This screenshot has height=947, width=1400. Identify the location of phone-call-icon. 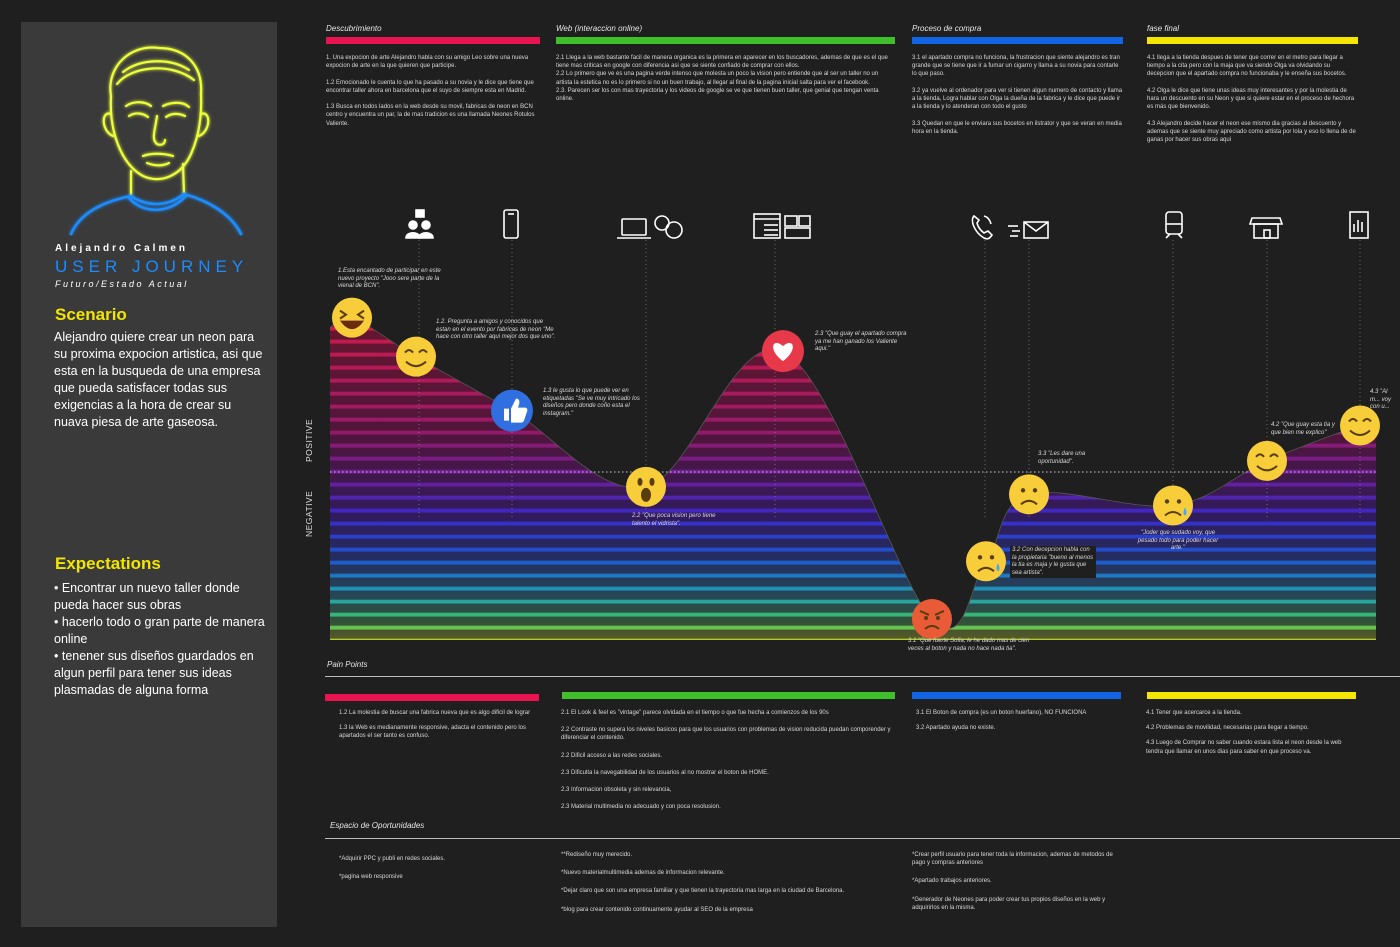
(982, 227).